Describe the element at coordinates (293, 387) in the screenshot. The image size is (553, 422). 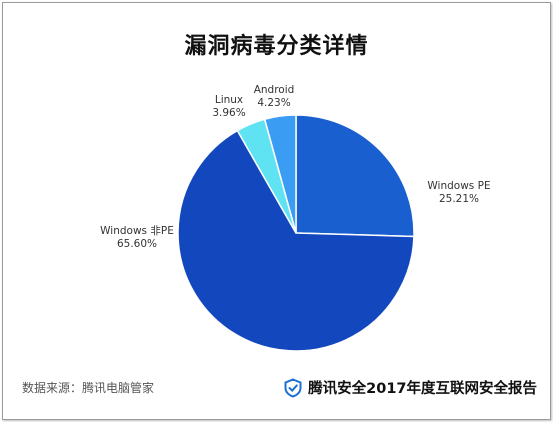
I see `shield-icon` at that location.